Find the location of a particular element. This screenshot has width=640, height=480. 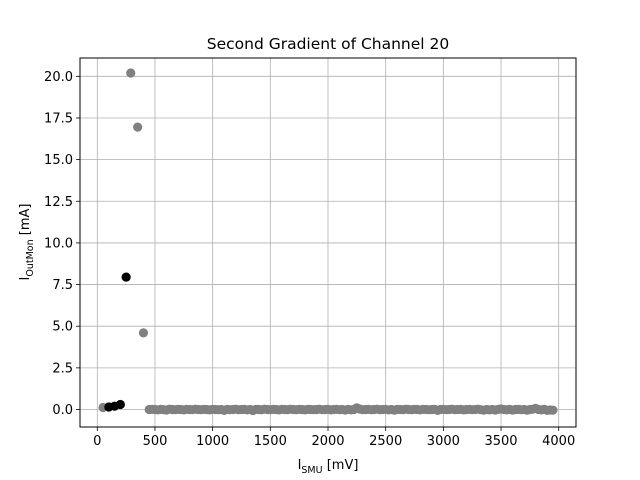

y-tick-label: 20.0 is located at coordinates (58, 77).